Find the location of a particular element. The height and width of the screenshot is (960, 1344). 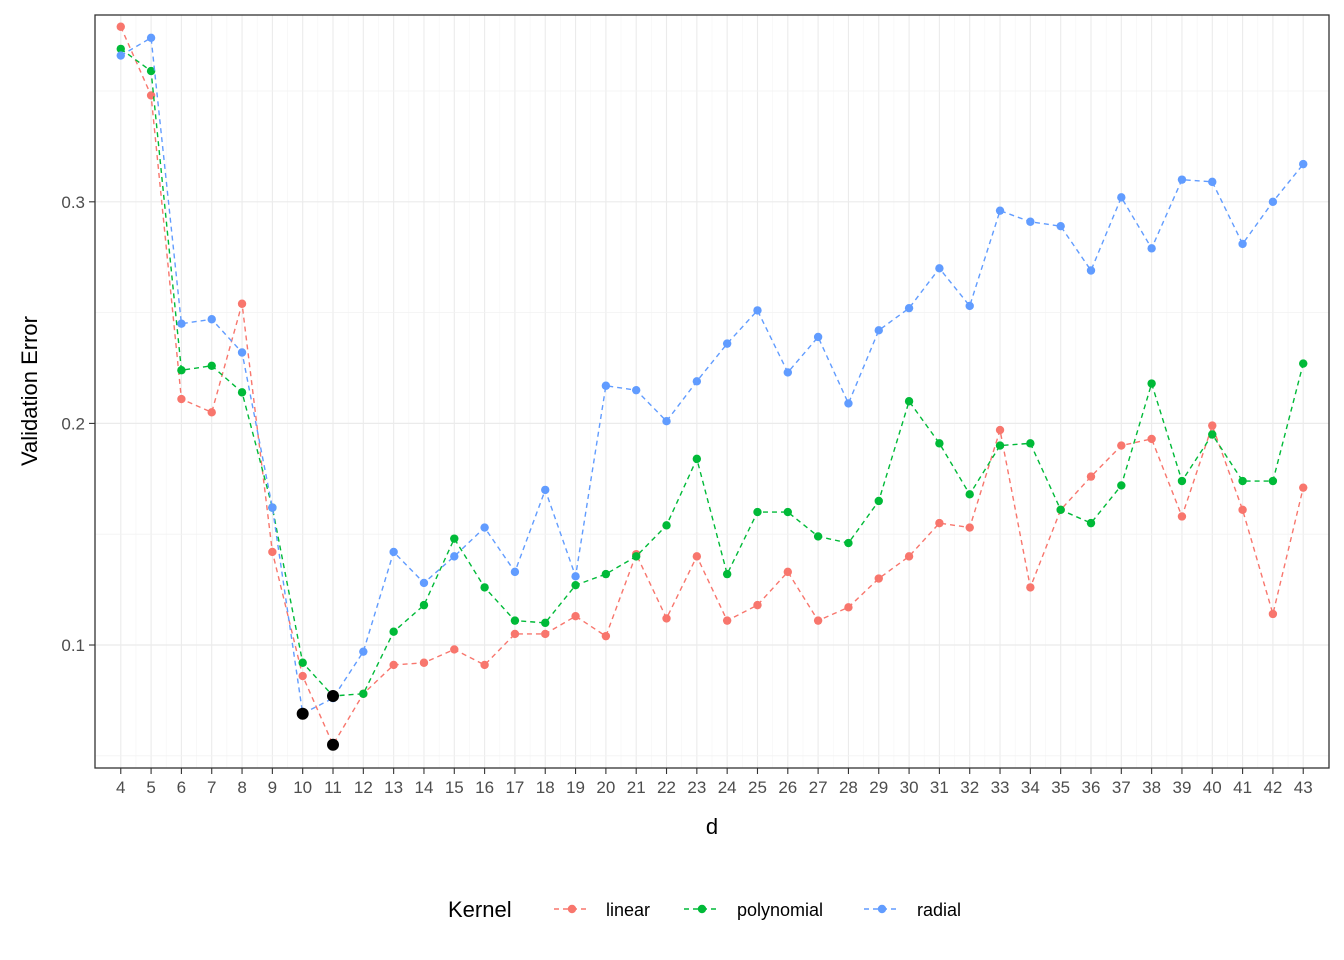

y-axis: 0.1 0.2 0.3 is located at coordinates (78, 424).